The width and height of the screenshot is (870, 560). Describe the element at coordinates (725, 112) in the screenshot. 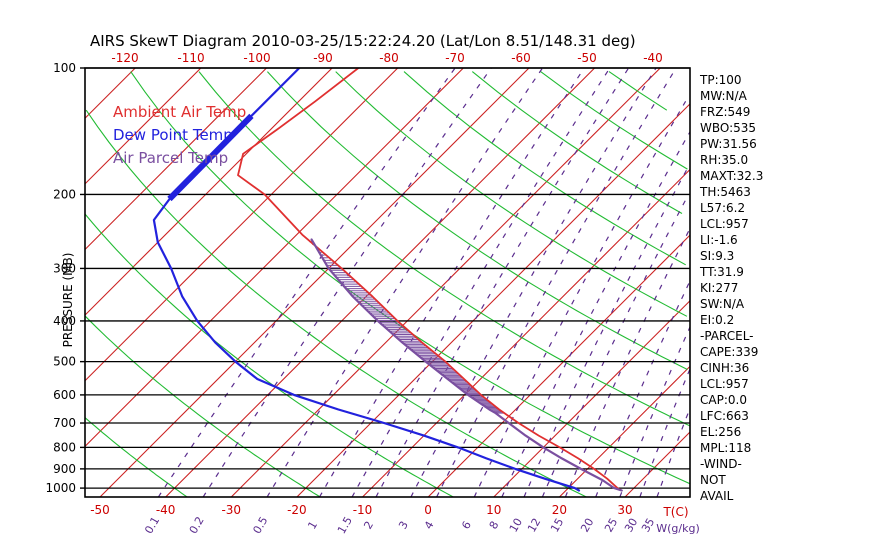

I see `stat-line: FRZ:549` at that location.